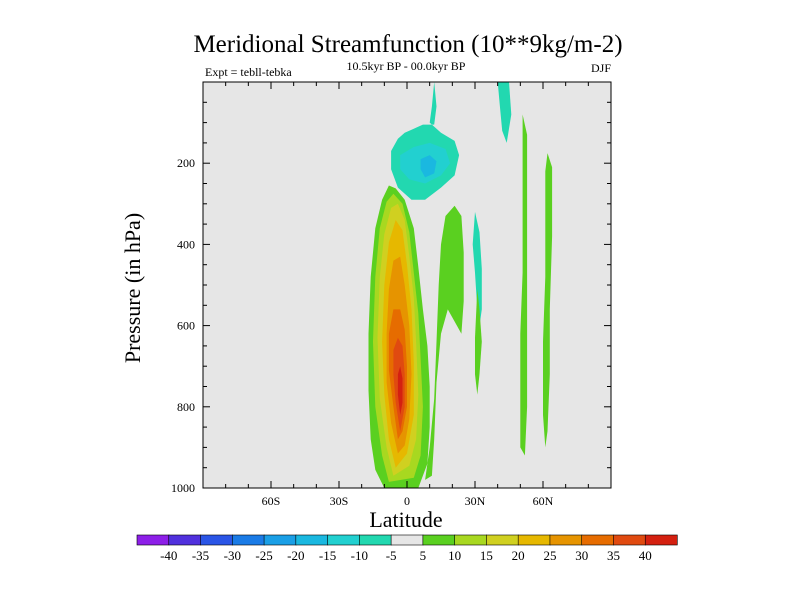 Image resolution: width=800 pixels, height=600 pixels. Describe the element at coordinates (405, 519) in the screenshot. I see `x-axis-label: Latitude` at that location.